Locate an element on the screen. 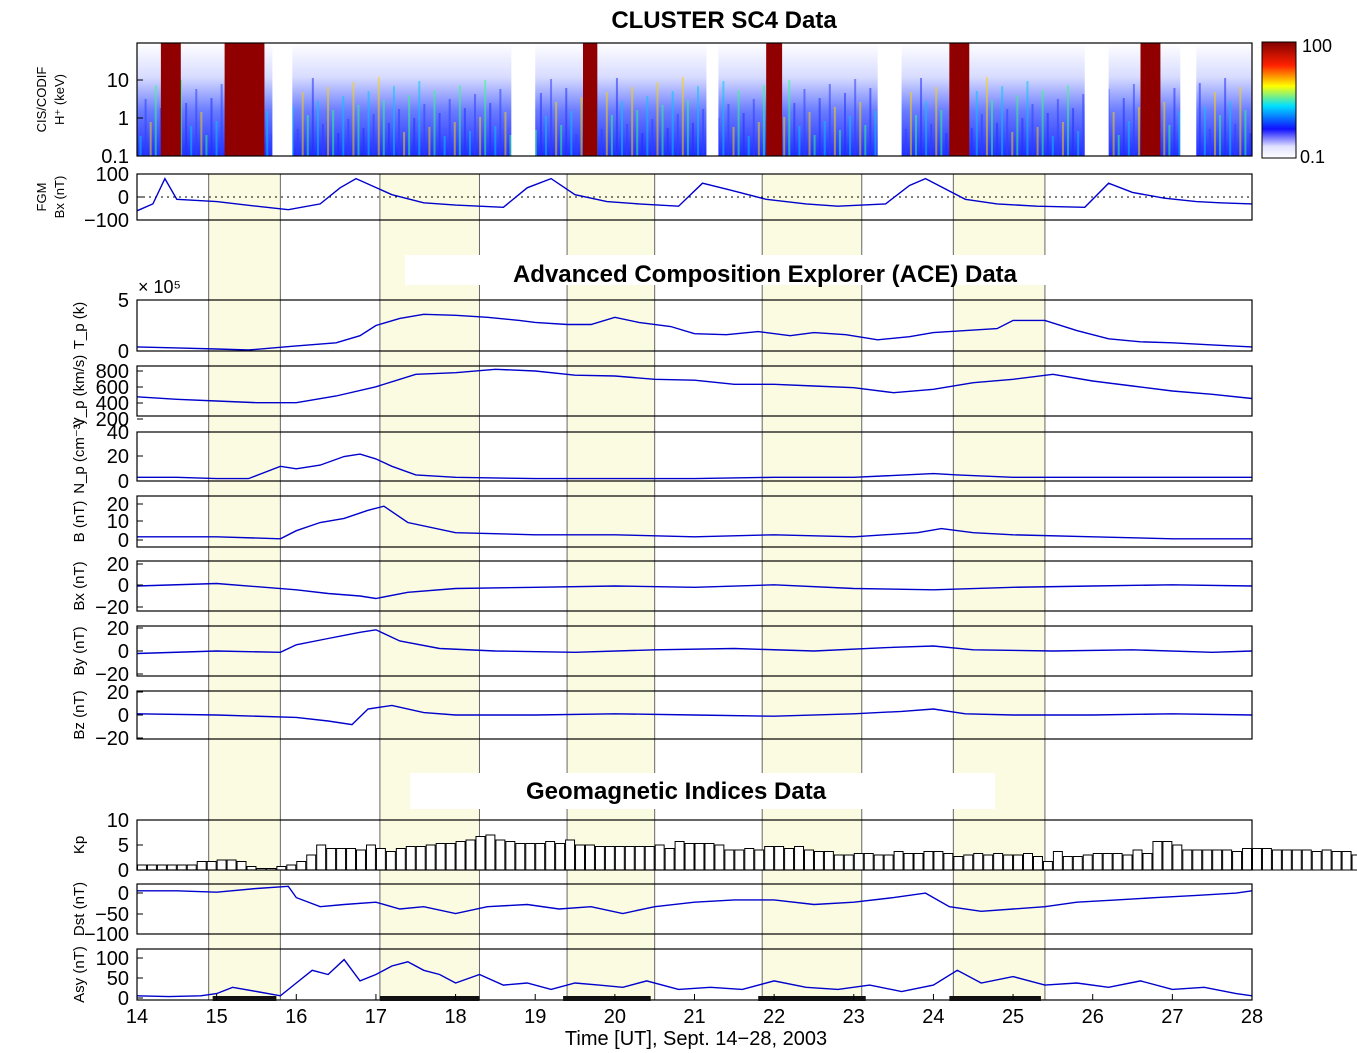 This screenshot has width=1357, height=1053. panel-bz: 200−20 Bz (nT) is located at coordinates (662, 716).